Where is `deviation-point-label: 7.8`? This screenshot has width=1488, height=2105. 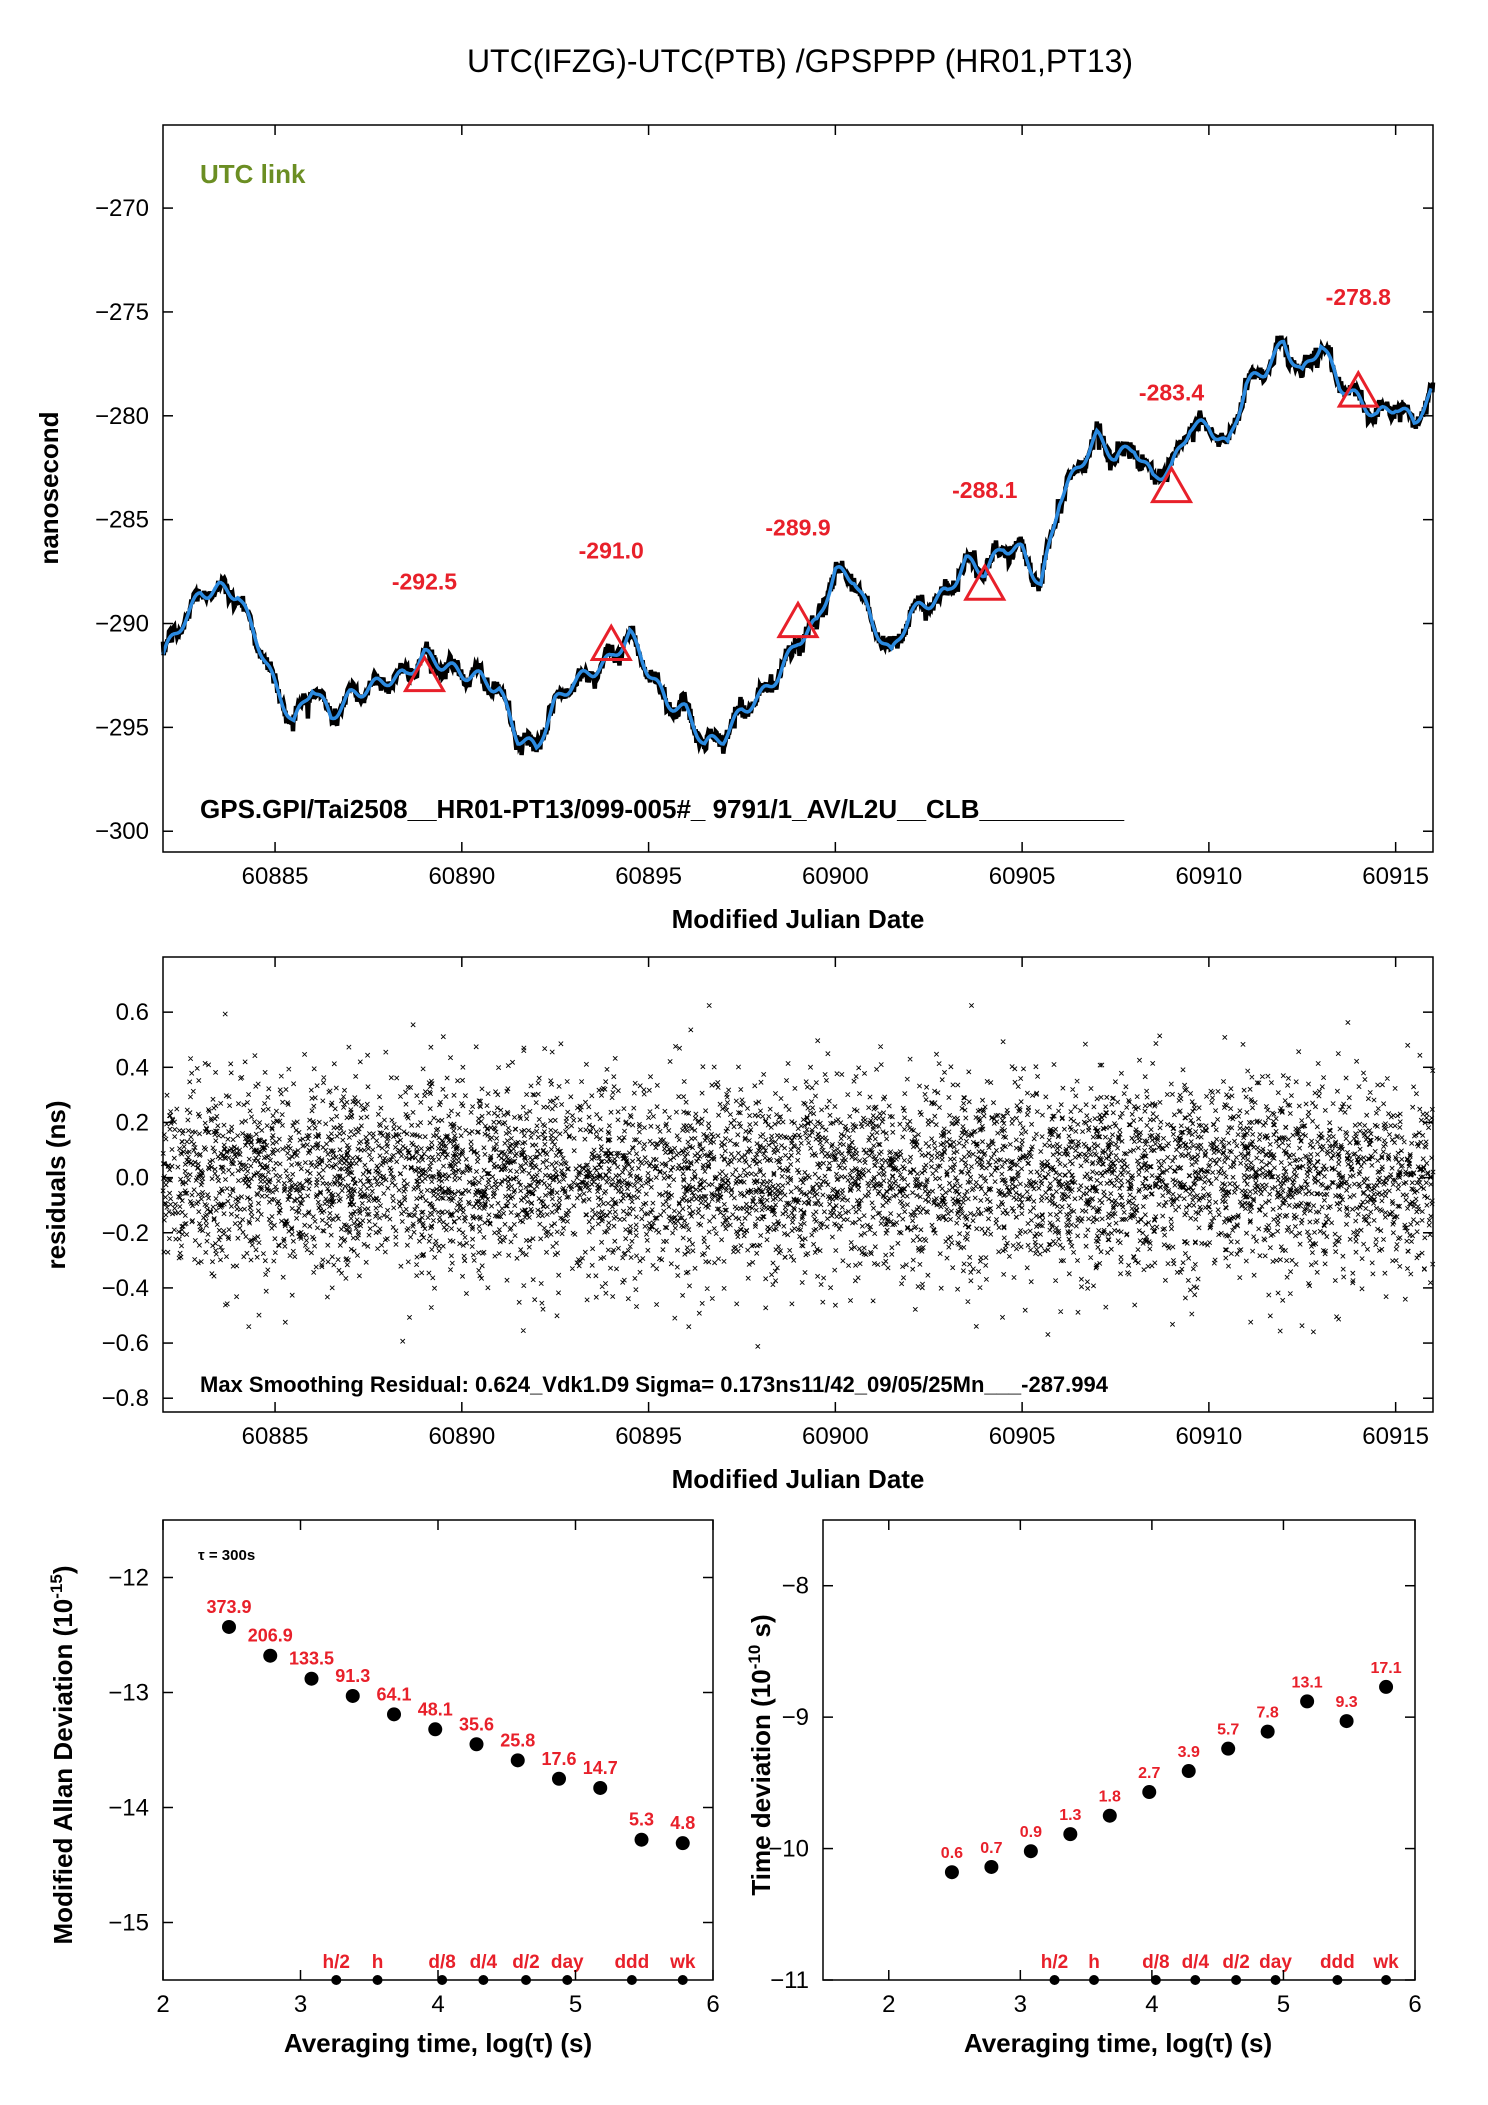 deviation-point-label: 7.8 is located at coordinates (1268, 1713).